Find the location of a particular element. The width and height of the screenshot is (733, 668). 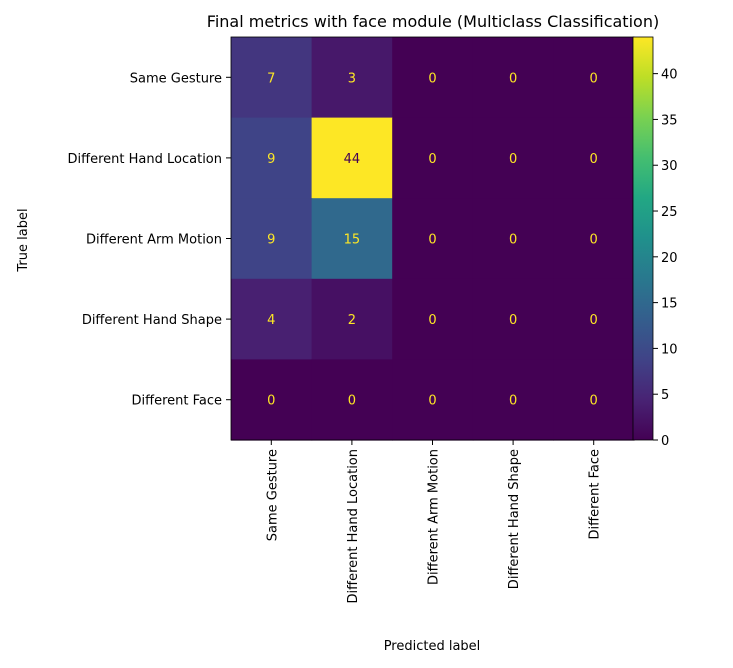

heatmap-cell-r3-c2 is located at coordinates (433, 319).